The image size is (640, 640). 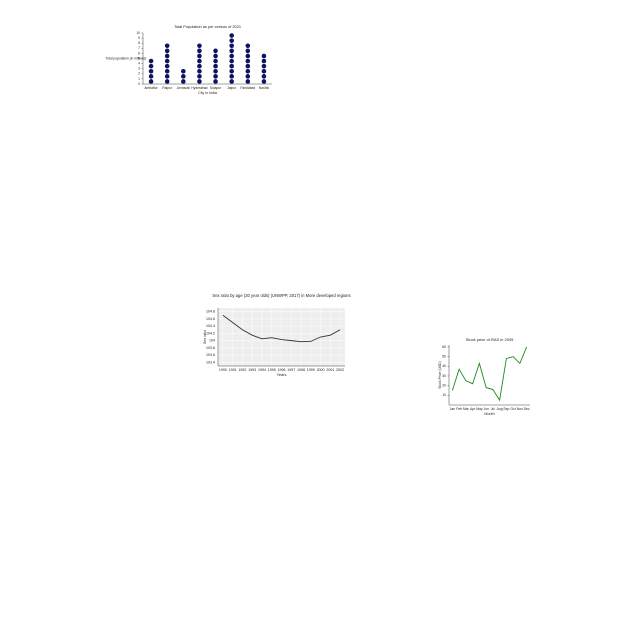 I want to click on x-tick-label: 1990, so click(x=223, y=370).